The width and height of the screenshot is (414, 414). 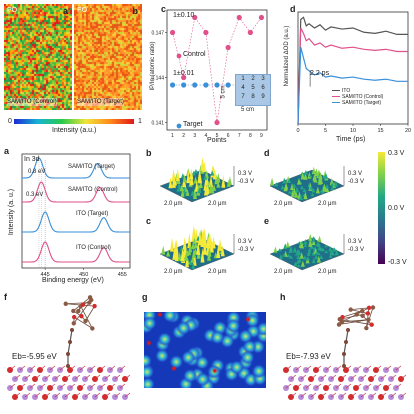 What do you see at coordinates (352, 70) in the screenshot?
I see `panel-d-series-line` at bounding box center [352, 70].